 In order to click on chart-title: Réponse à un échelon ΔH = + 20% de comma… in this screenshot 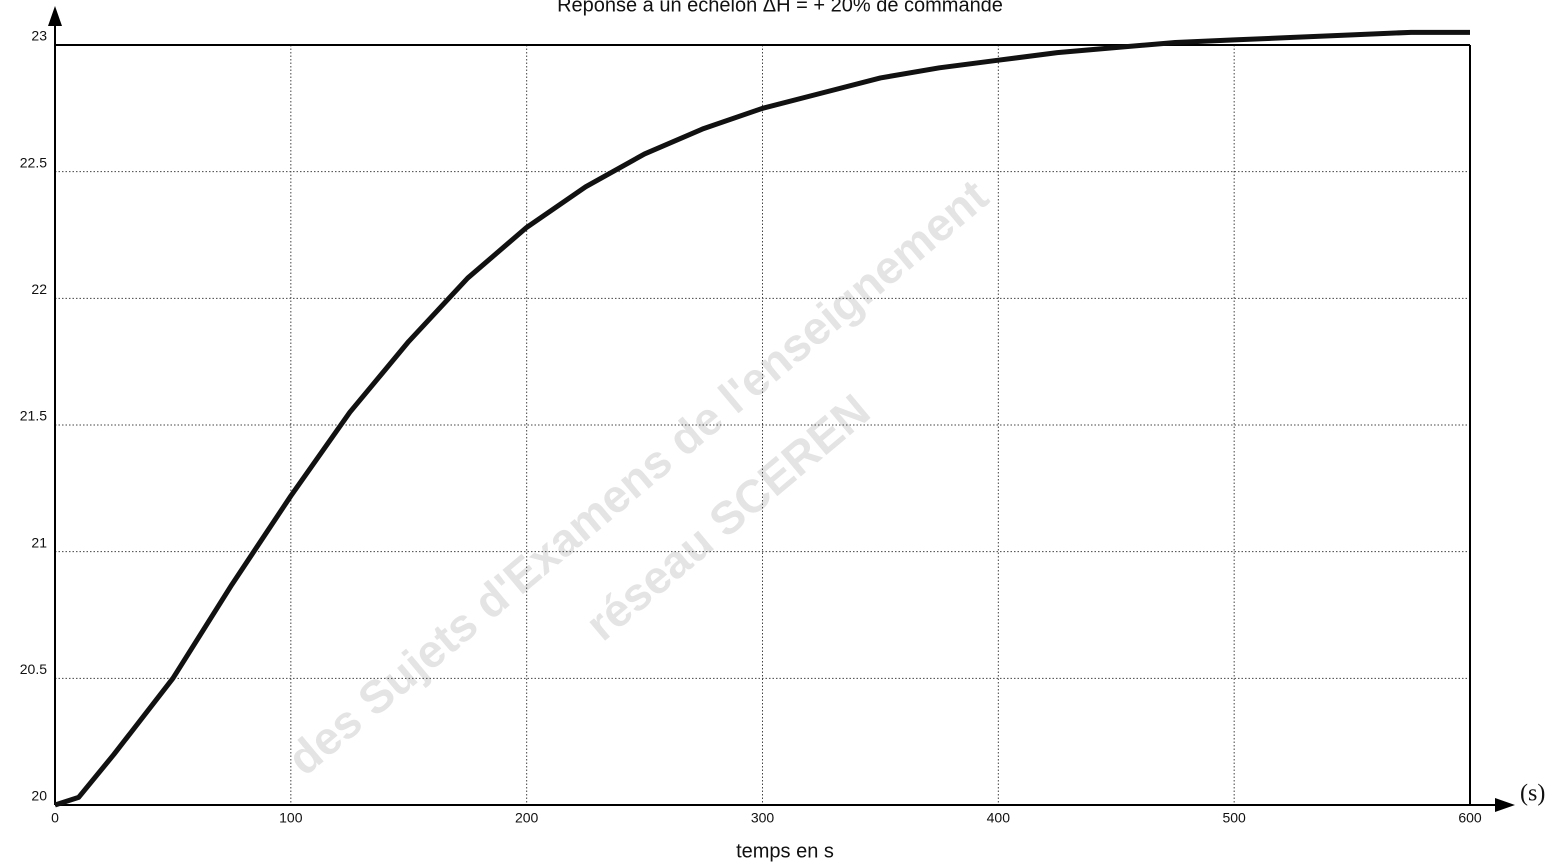, I will do `click(780, 8)`.